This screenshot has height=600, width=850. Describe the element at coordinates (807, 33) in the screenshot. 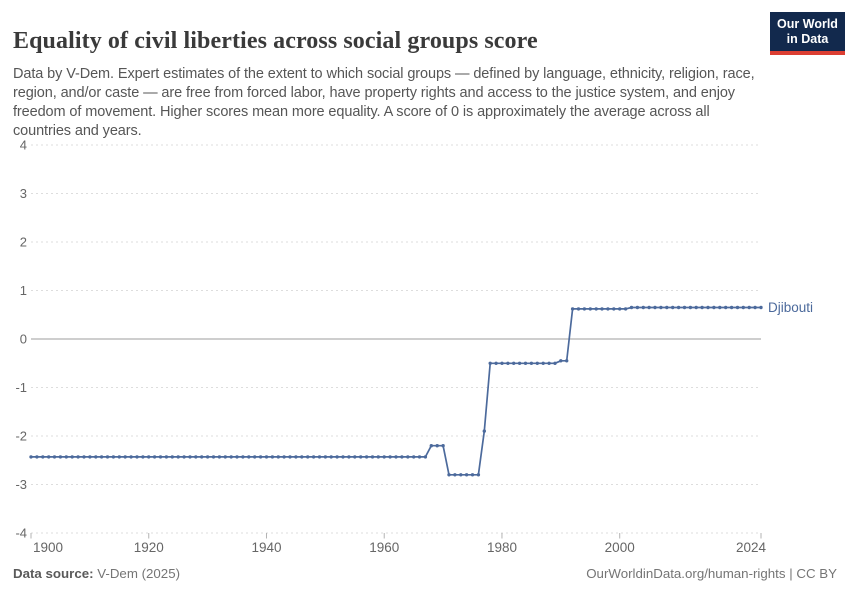

I see `owid-logo: Our World in Data` at that location.